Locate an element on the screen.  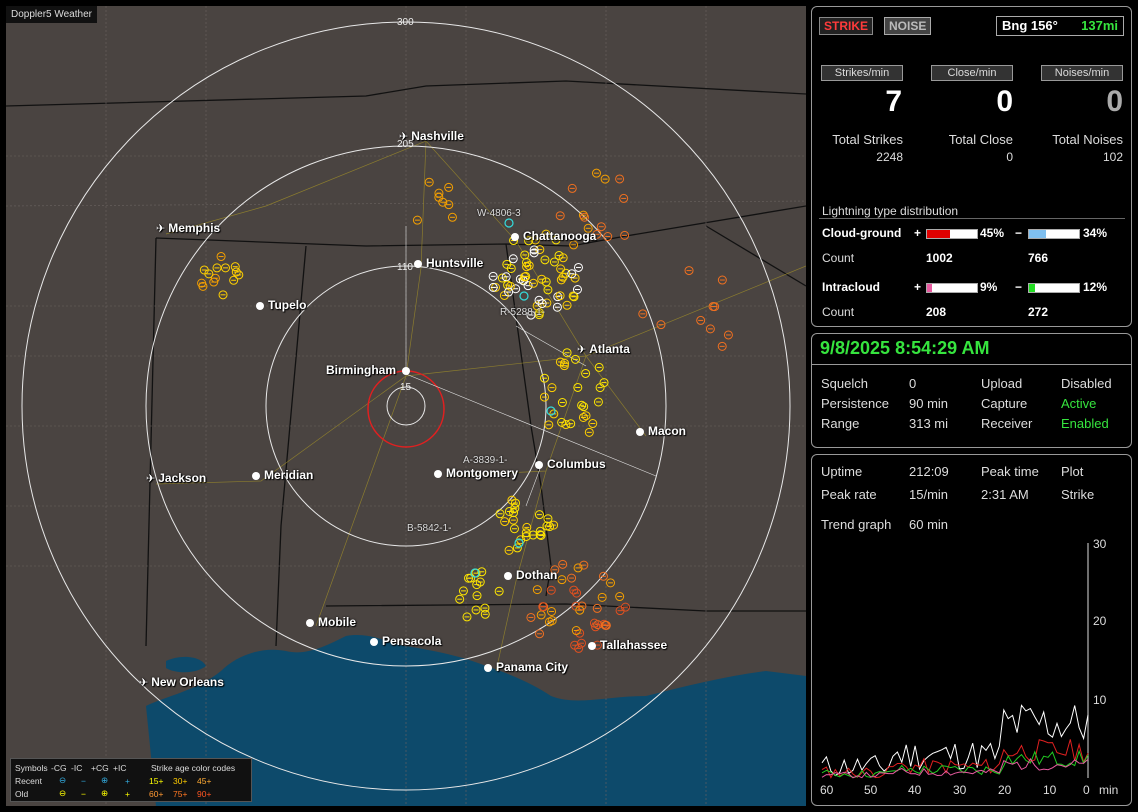
city-memphis: ✈ Memphis is located at coordinates (188, 228).